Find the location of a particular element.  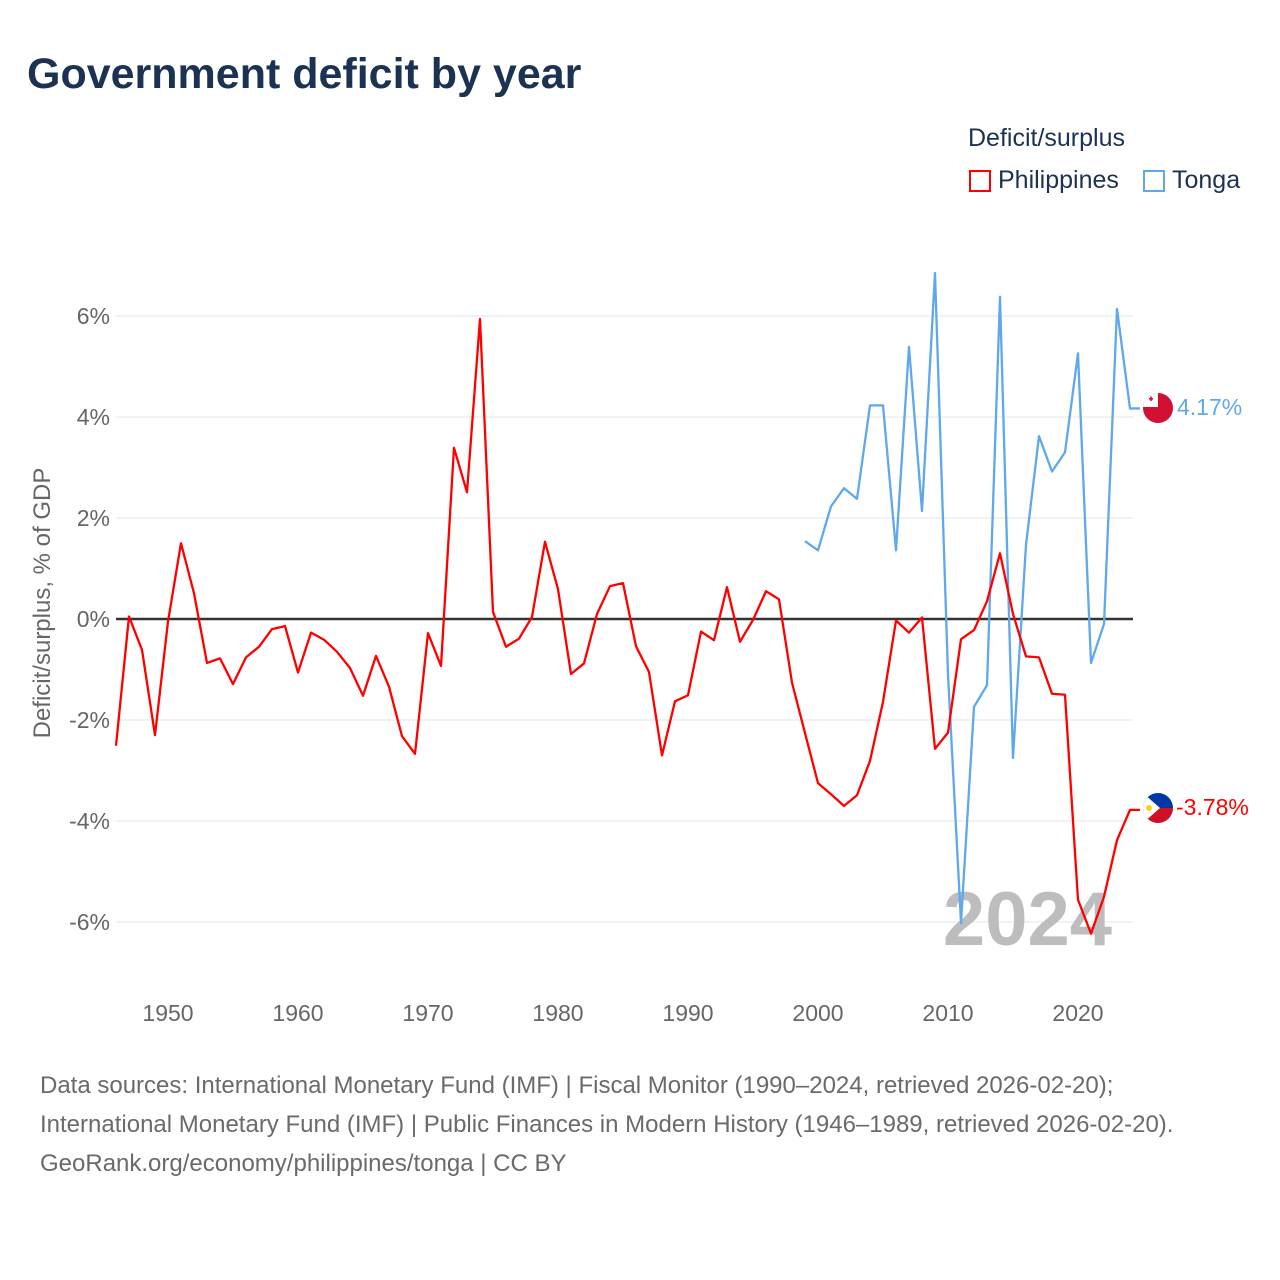

legend-label: Tonga is located at coordinates (1206, 180).